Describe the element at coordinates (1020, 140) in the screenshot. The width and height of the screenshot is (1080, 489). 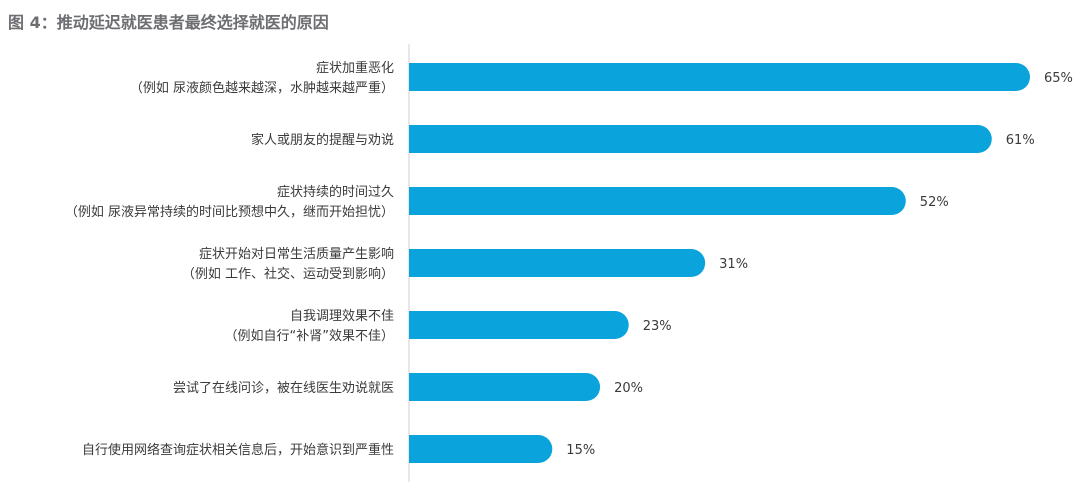
I see `value-label-1: 61%` at that location.